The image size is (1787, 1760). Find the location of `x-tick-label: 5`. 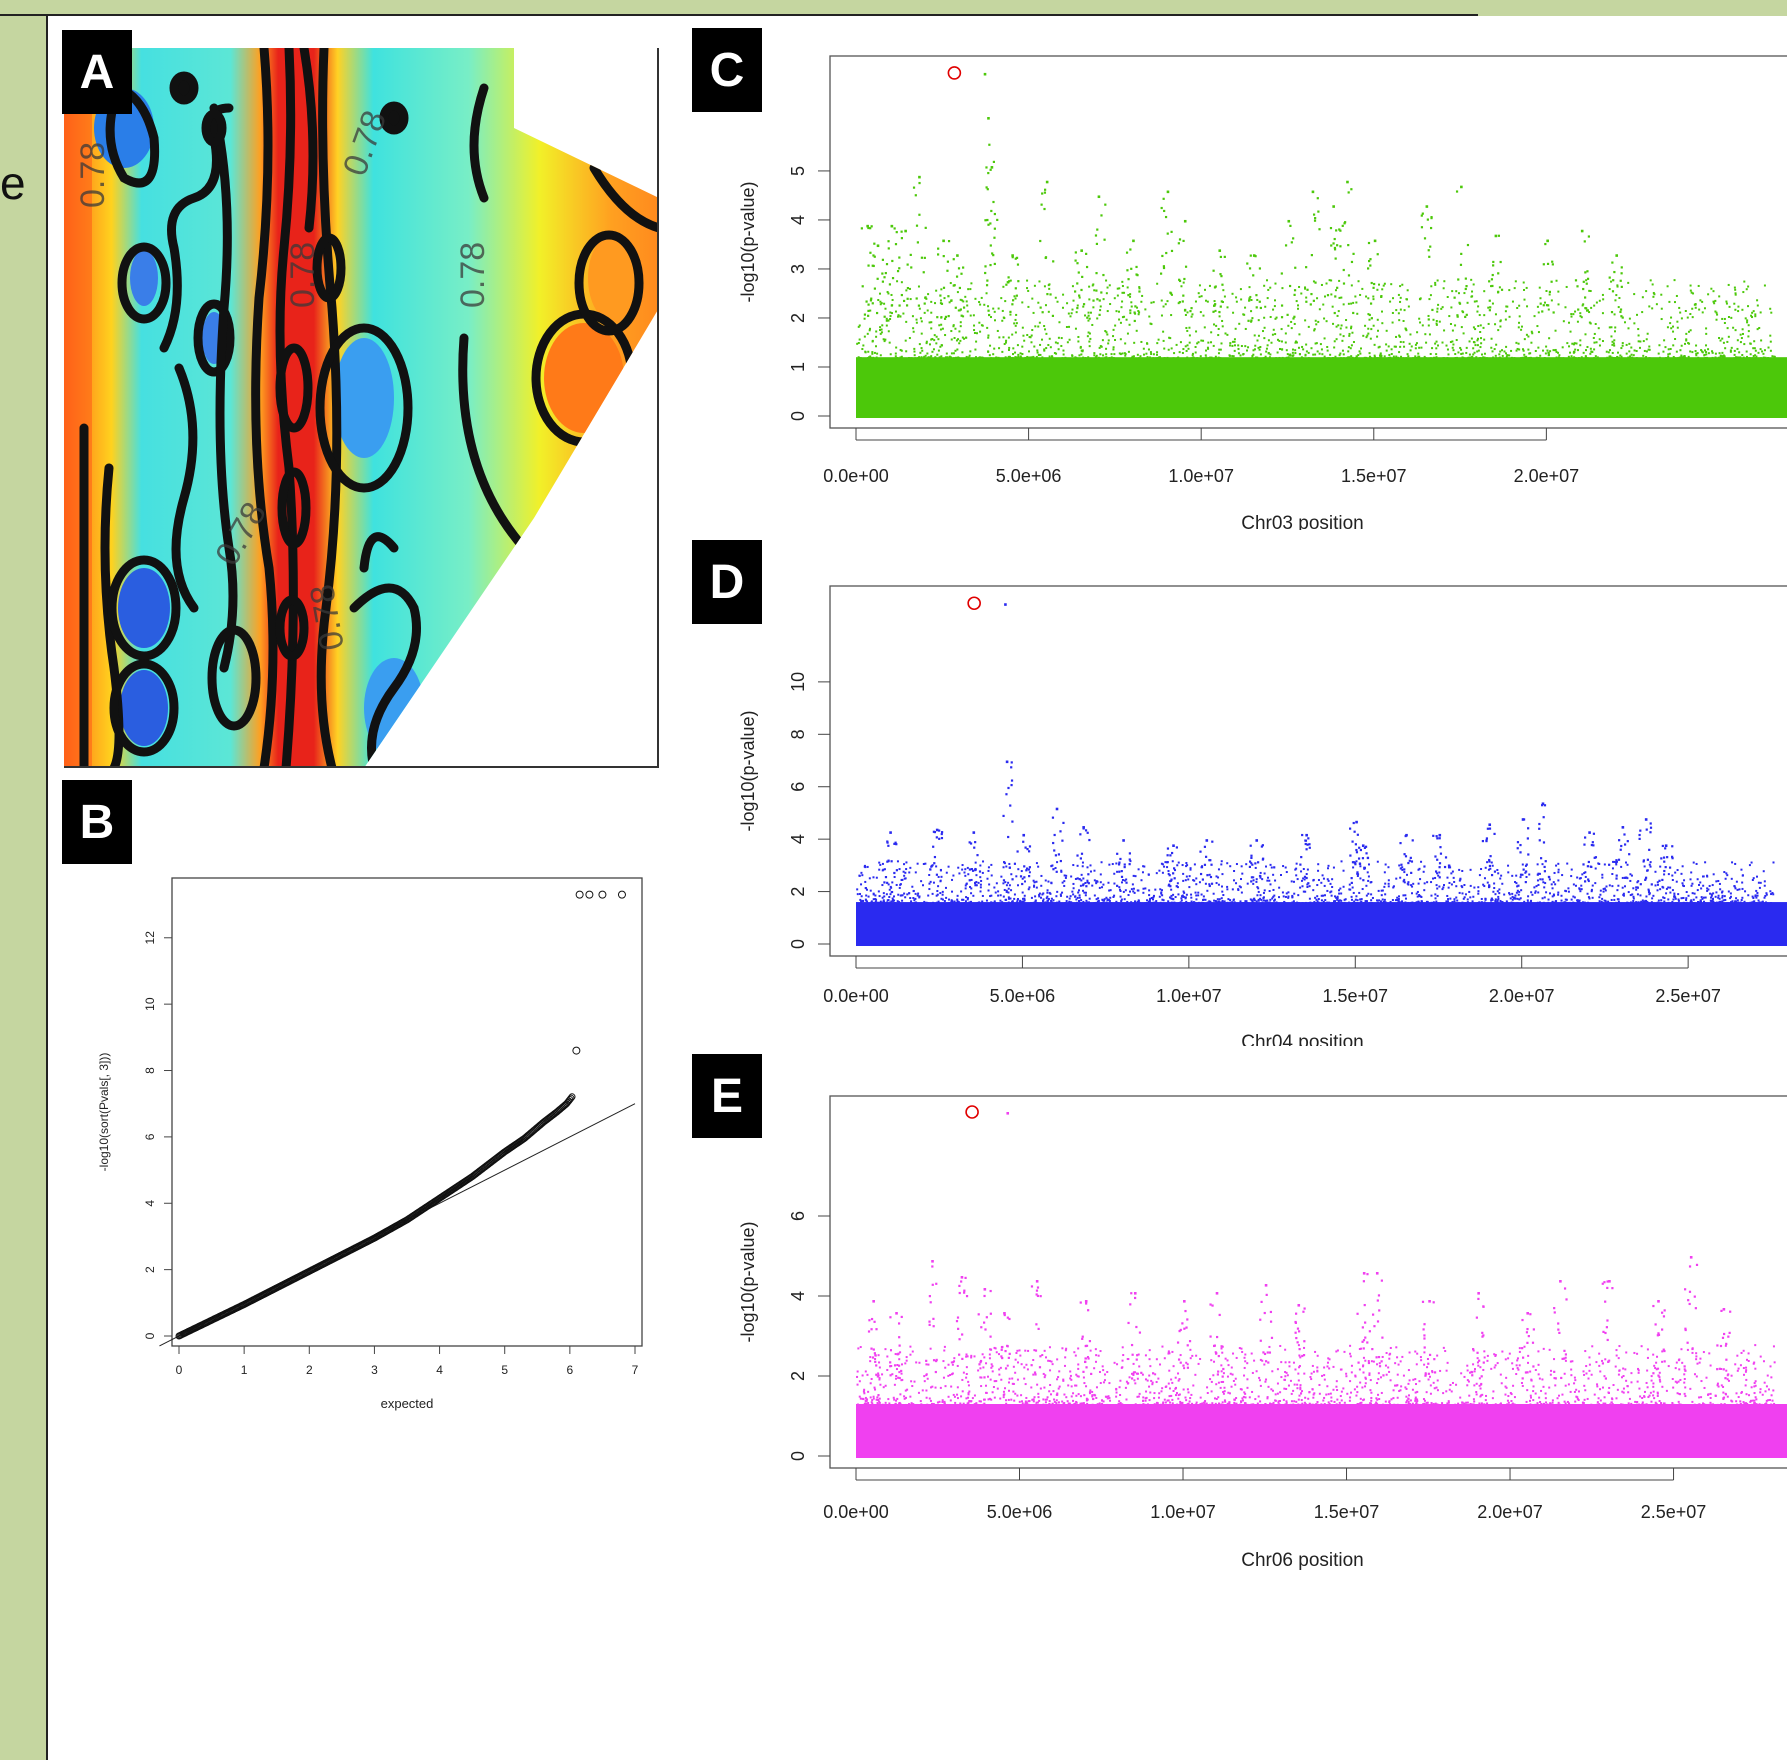

x-tick-label: 5 is located at coordinates (504, 1370).